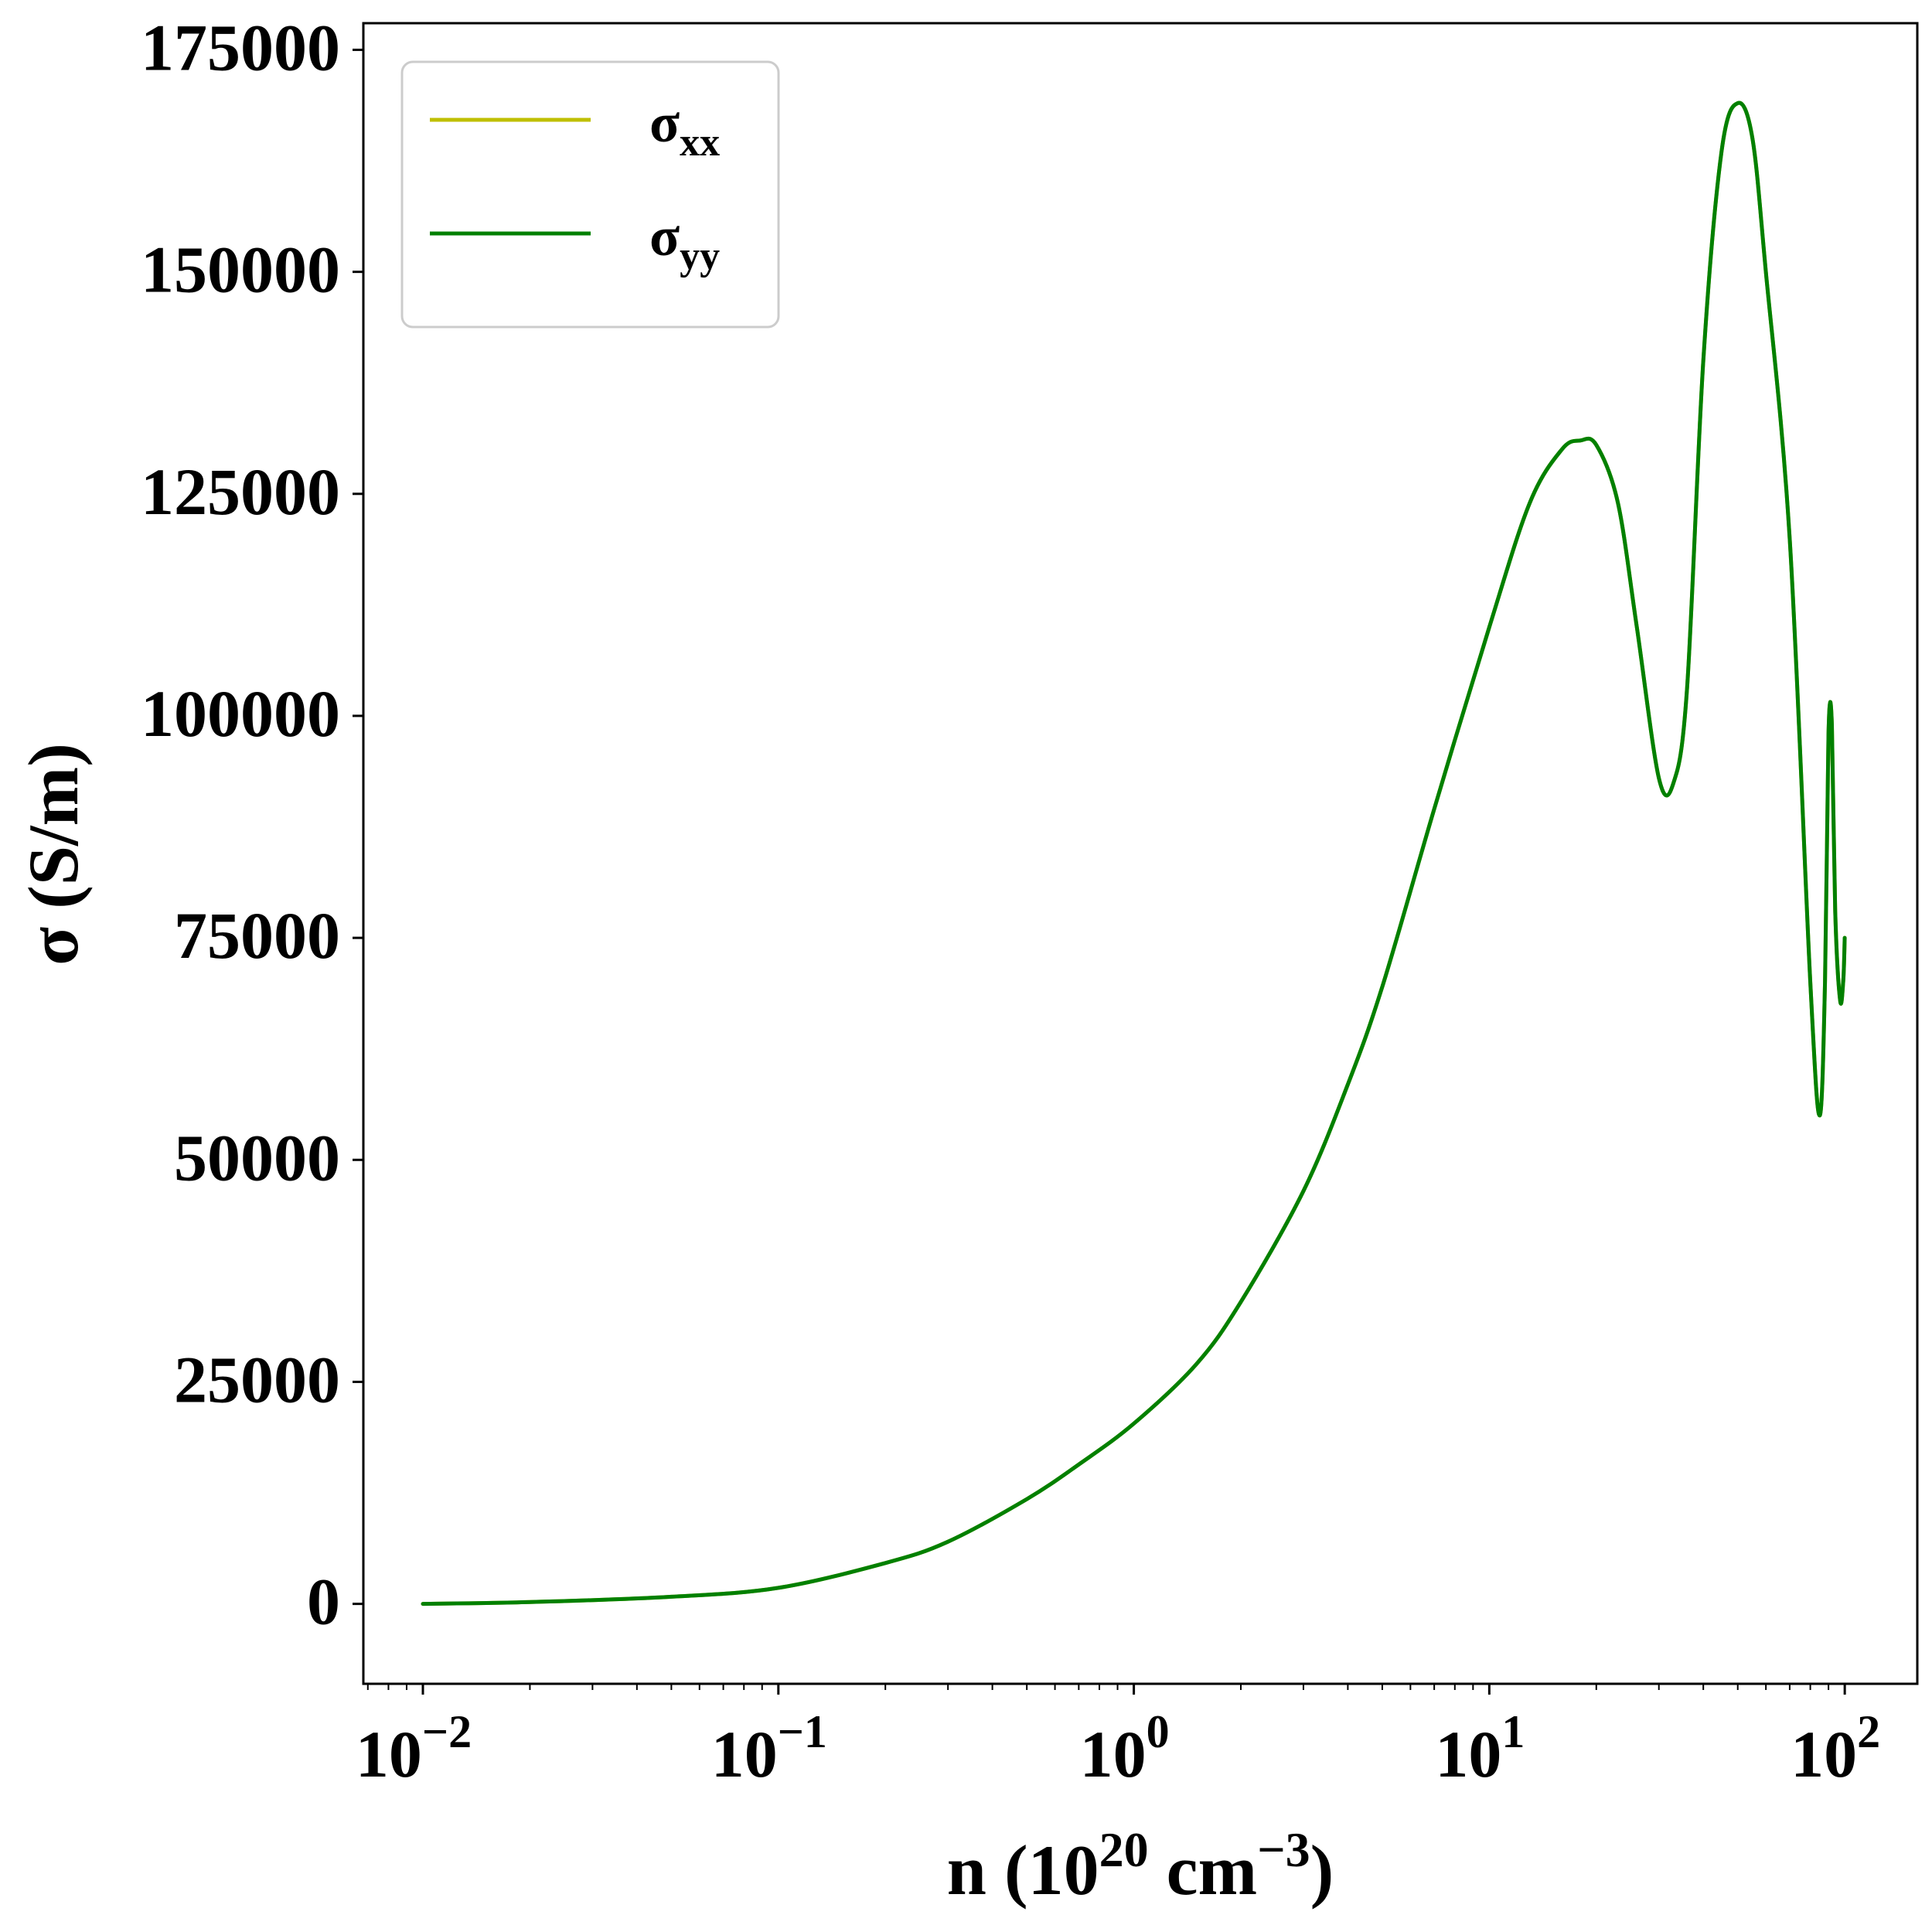  Describe the element at coordinates (1835, 1748) in the screenshot. I see `x-tick-label: 10²` at that location.